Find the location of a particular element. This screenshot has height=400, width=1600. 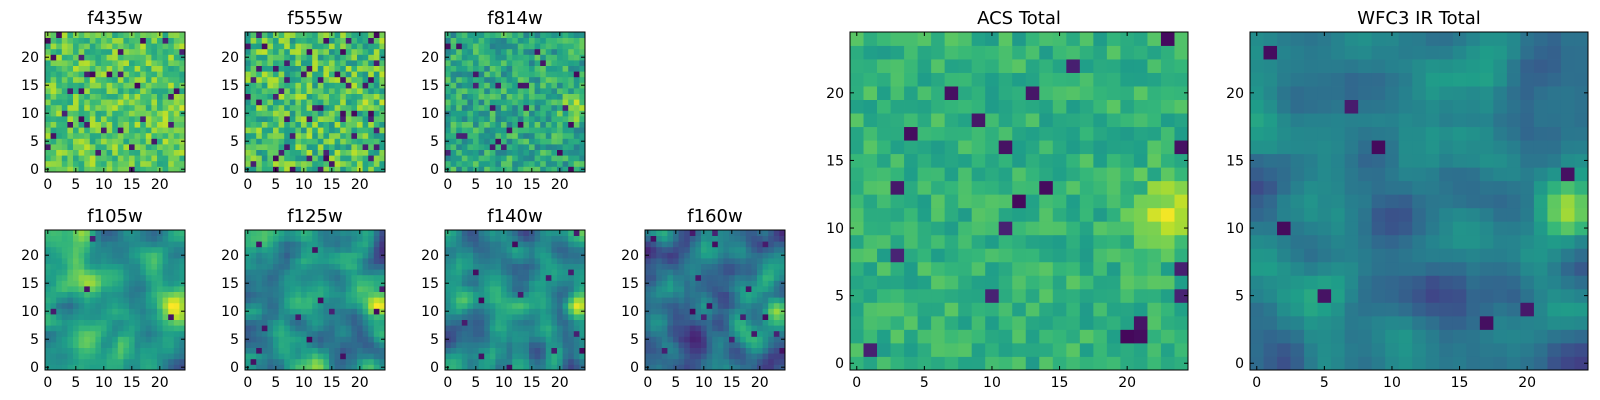

axes-frame is located at coordinates (315, 300).